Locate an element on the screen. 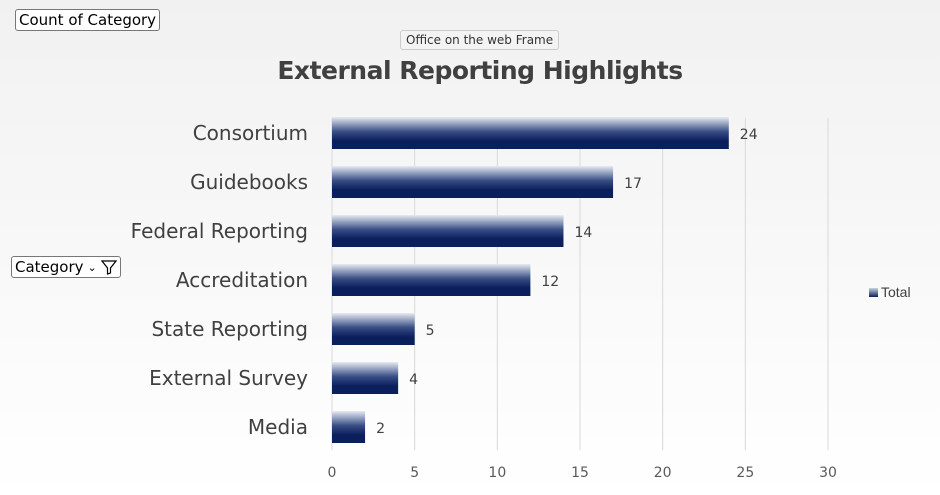 The height and width of the screenshot is (495, 940). data-label: 17 is located at coordinates (633, 184).